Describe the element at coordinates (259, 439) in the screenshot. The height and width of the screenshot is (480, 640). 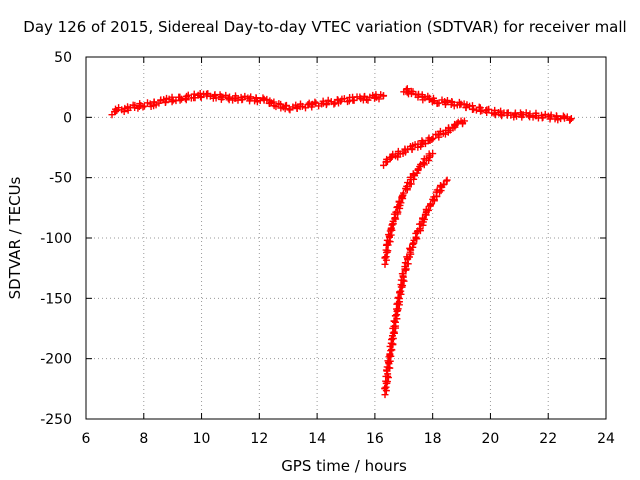
I see `x-tick-label: 12` at that location.